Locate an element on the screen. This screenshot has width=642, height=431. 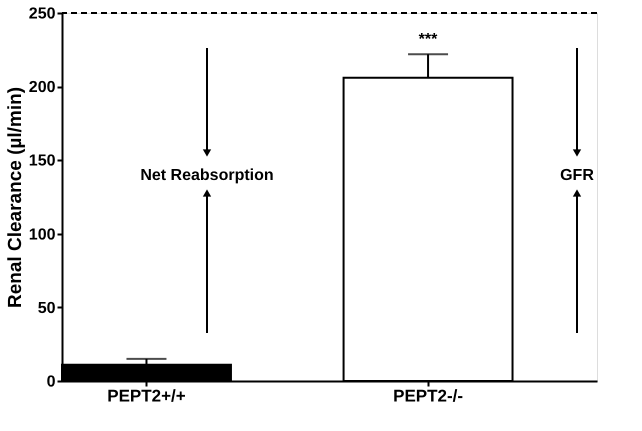
annotation: *** is located at coordinates (428, 39).